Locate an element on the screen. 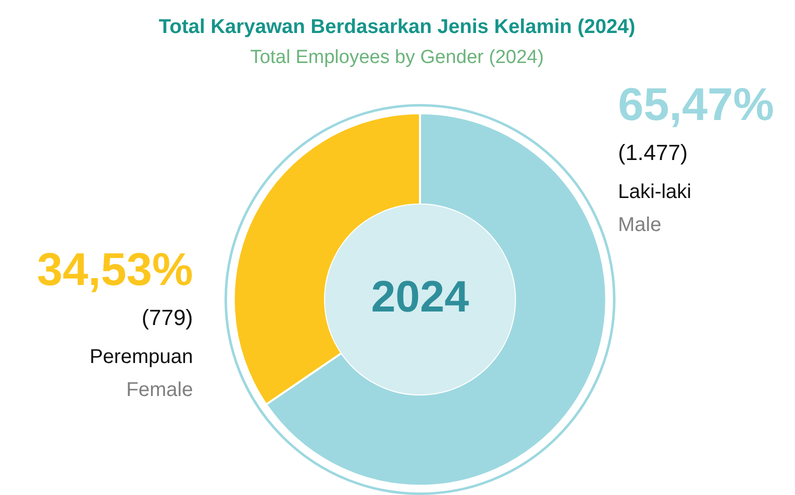 This screenshot has height=495, width=795. text: 34,53% is located at coordinates (114, 269).